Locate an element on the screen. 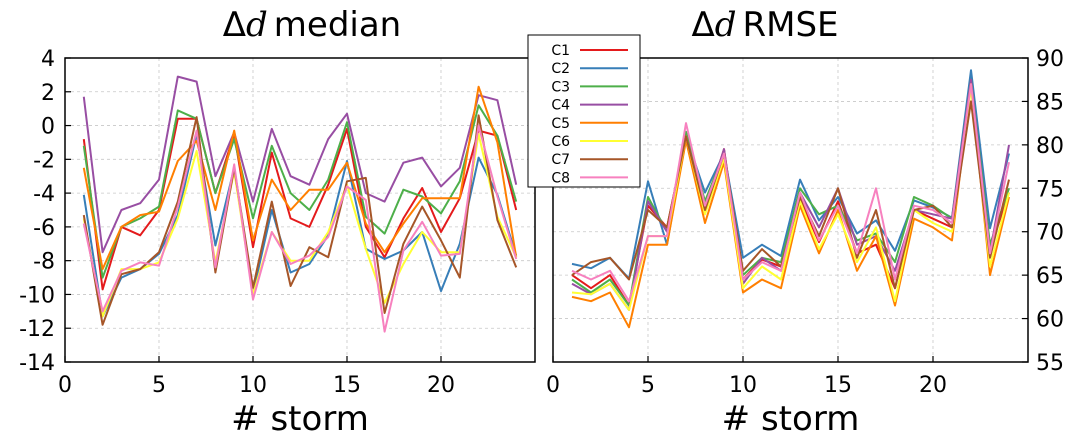 The image size is (1074, 441). median-y-tick-label: -4 is located at coordinates (44, 194).